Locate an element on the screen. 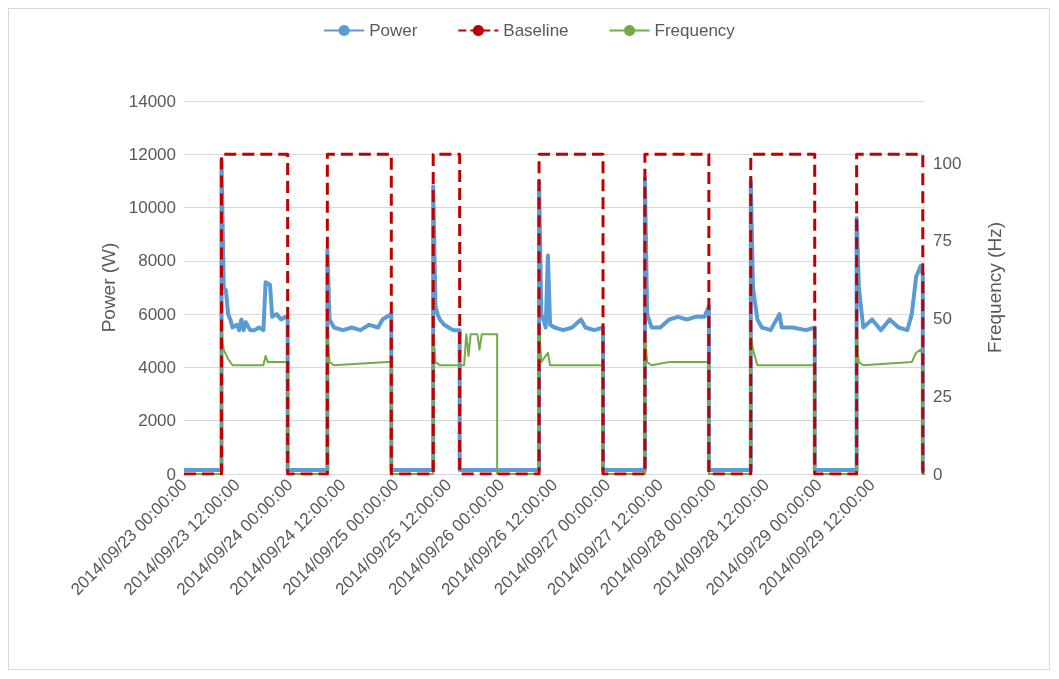  legend-label: Baseline is located at coordinates (536, 30).